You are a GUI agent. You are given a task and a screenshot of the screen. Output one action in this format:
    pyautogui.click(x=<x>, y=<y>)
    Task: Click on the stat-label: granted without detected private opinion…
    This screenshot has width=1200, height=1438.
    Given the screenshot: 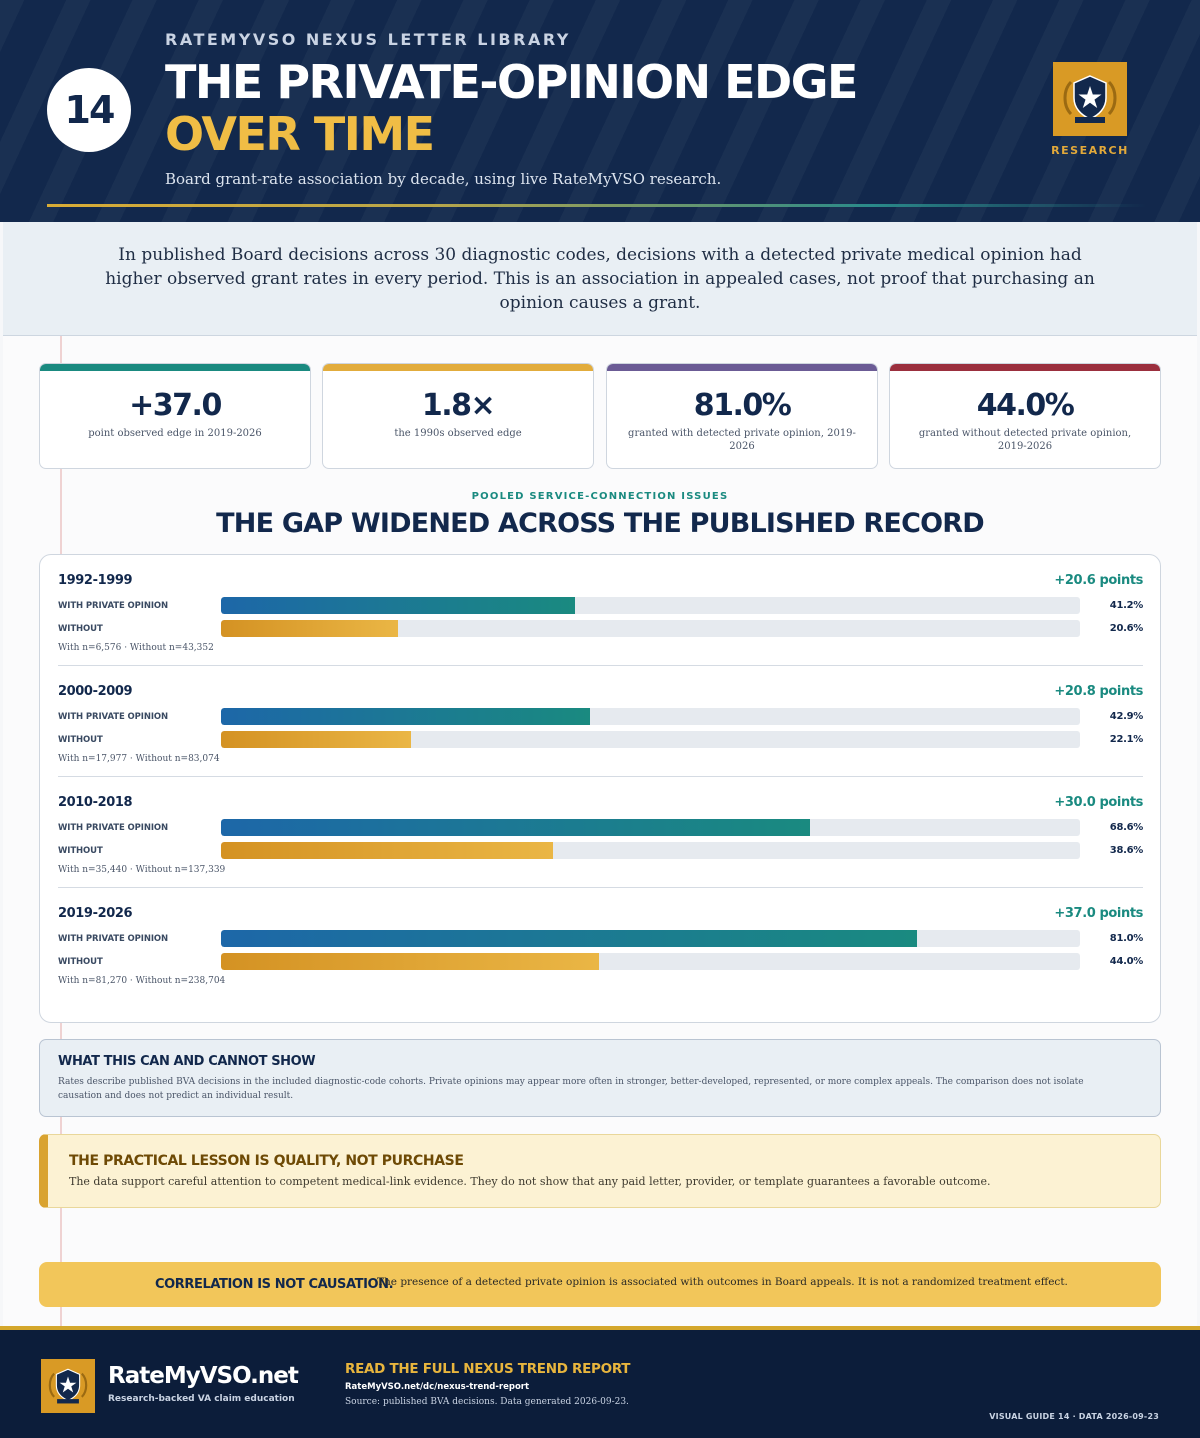 What is the action you would take?
    pyautogui.click(x=1025, y=440)
    